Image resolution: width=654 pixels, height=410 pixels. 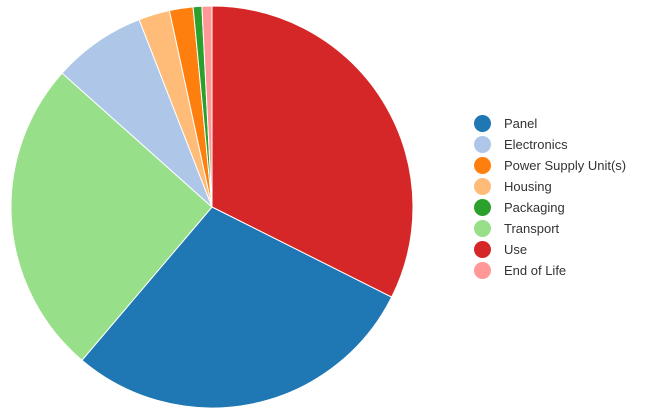 I want to click on legend-label-use: Use, so click(x=516, y=249).